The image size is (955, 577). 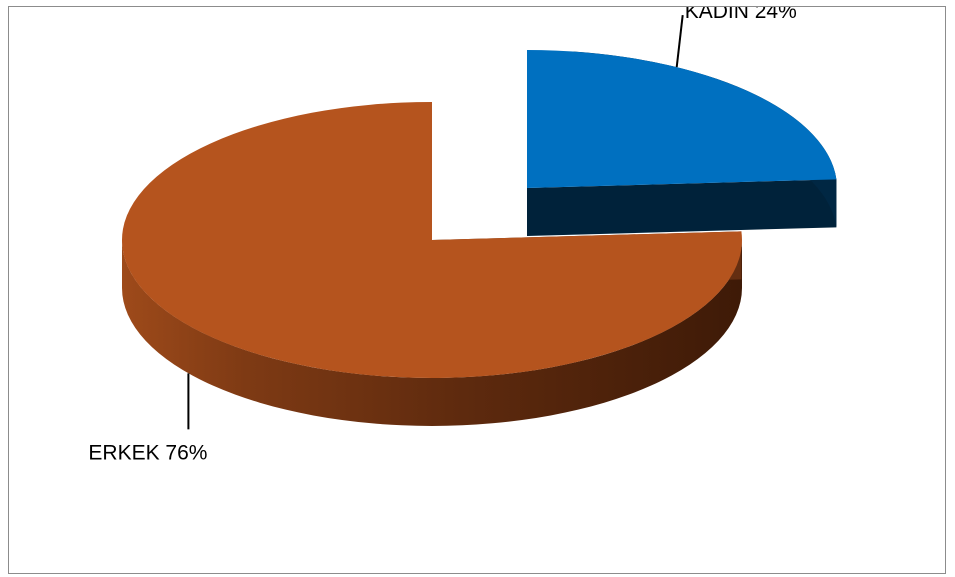 I want to click on pie-slice-kadin-cut-face, so click(x=682, y=207).